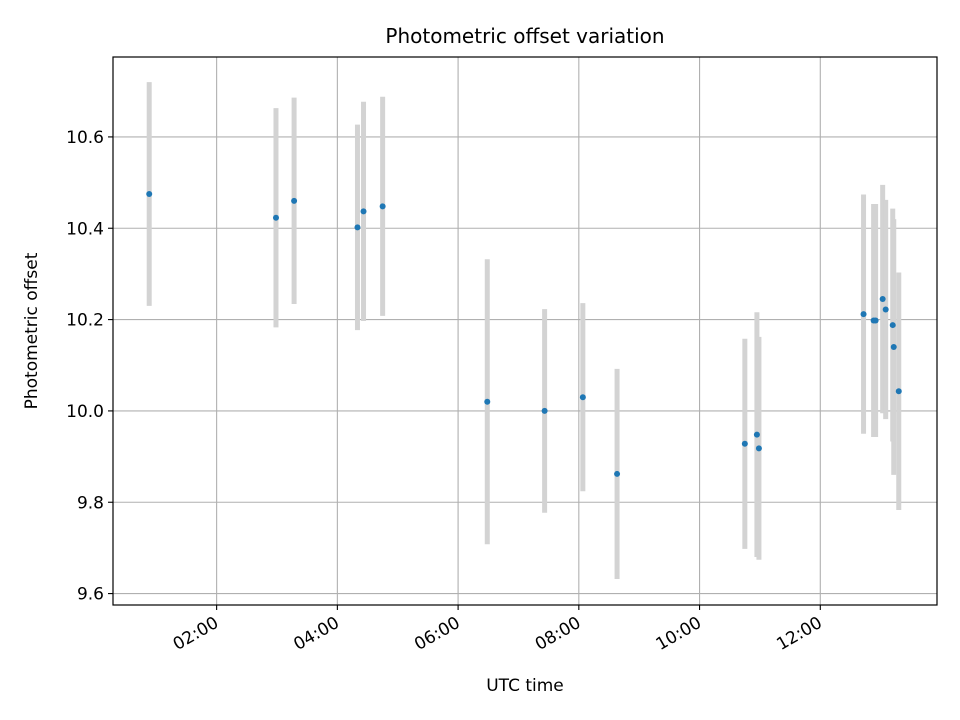  Describe the element at coordinates (85, 321) in the screenshot. I see `y-tick-label: 10.2` at that location.